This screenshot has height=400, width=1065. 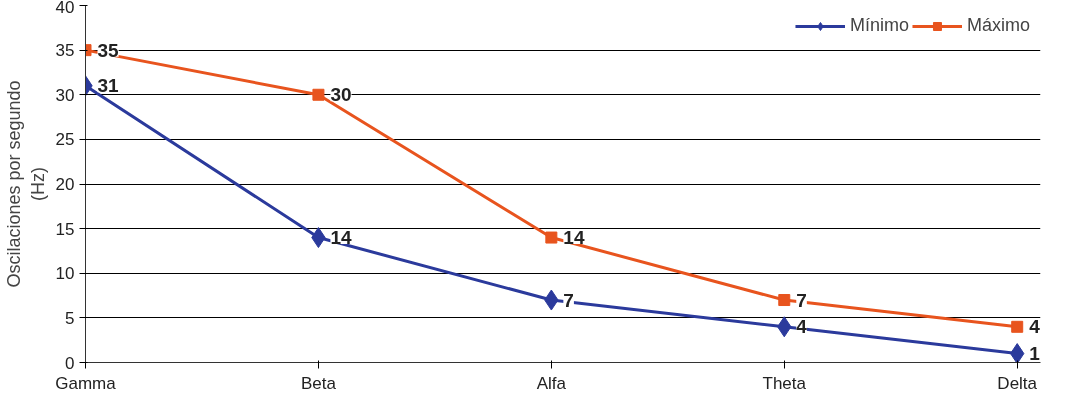 What do you see at coordinates (108, 86) in the screenshot?
I see `data-label: 31` at bounding box center [108, 86].